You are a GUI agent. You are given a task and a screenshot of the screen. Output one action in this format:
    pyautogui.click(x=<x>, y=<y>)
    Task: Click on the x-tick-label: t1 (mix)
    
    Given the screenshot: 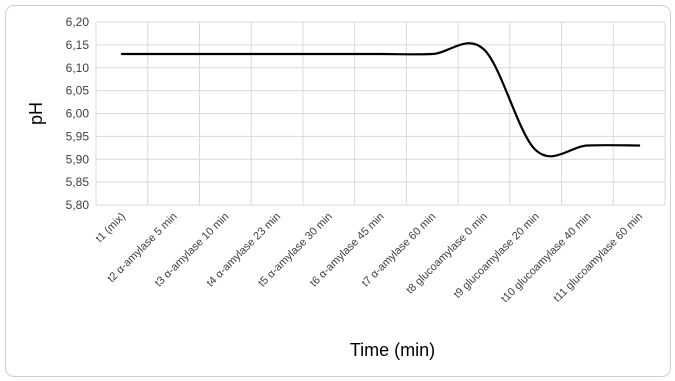 What is the action you would take?
    pyautogui.click(x=111, y=228)
    